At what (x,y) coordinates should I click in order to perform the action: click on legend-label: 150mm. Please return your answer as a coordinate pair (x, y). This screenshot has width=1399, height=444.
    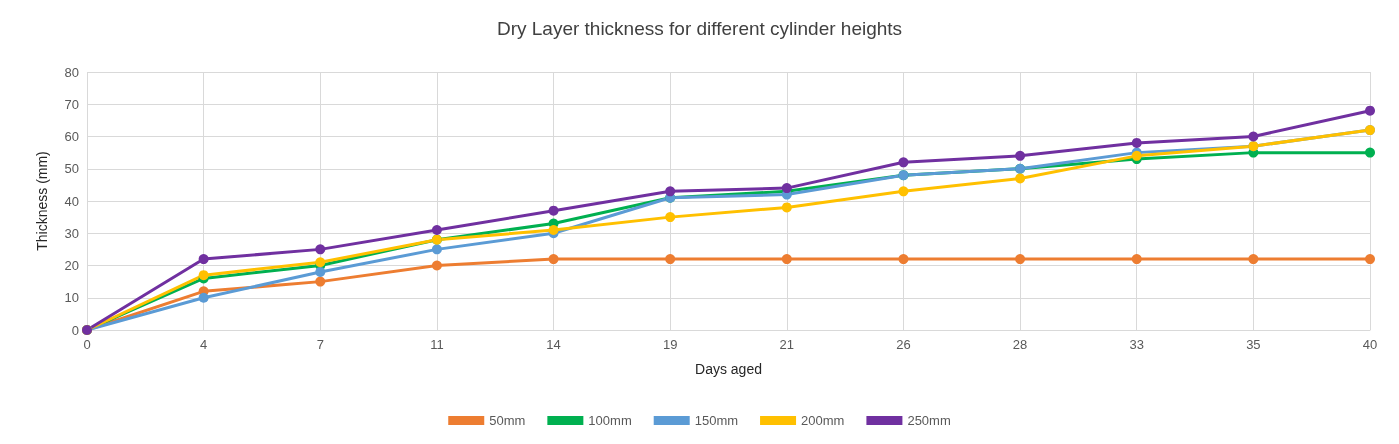
    Looking at the image, I should click on (716, 420).